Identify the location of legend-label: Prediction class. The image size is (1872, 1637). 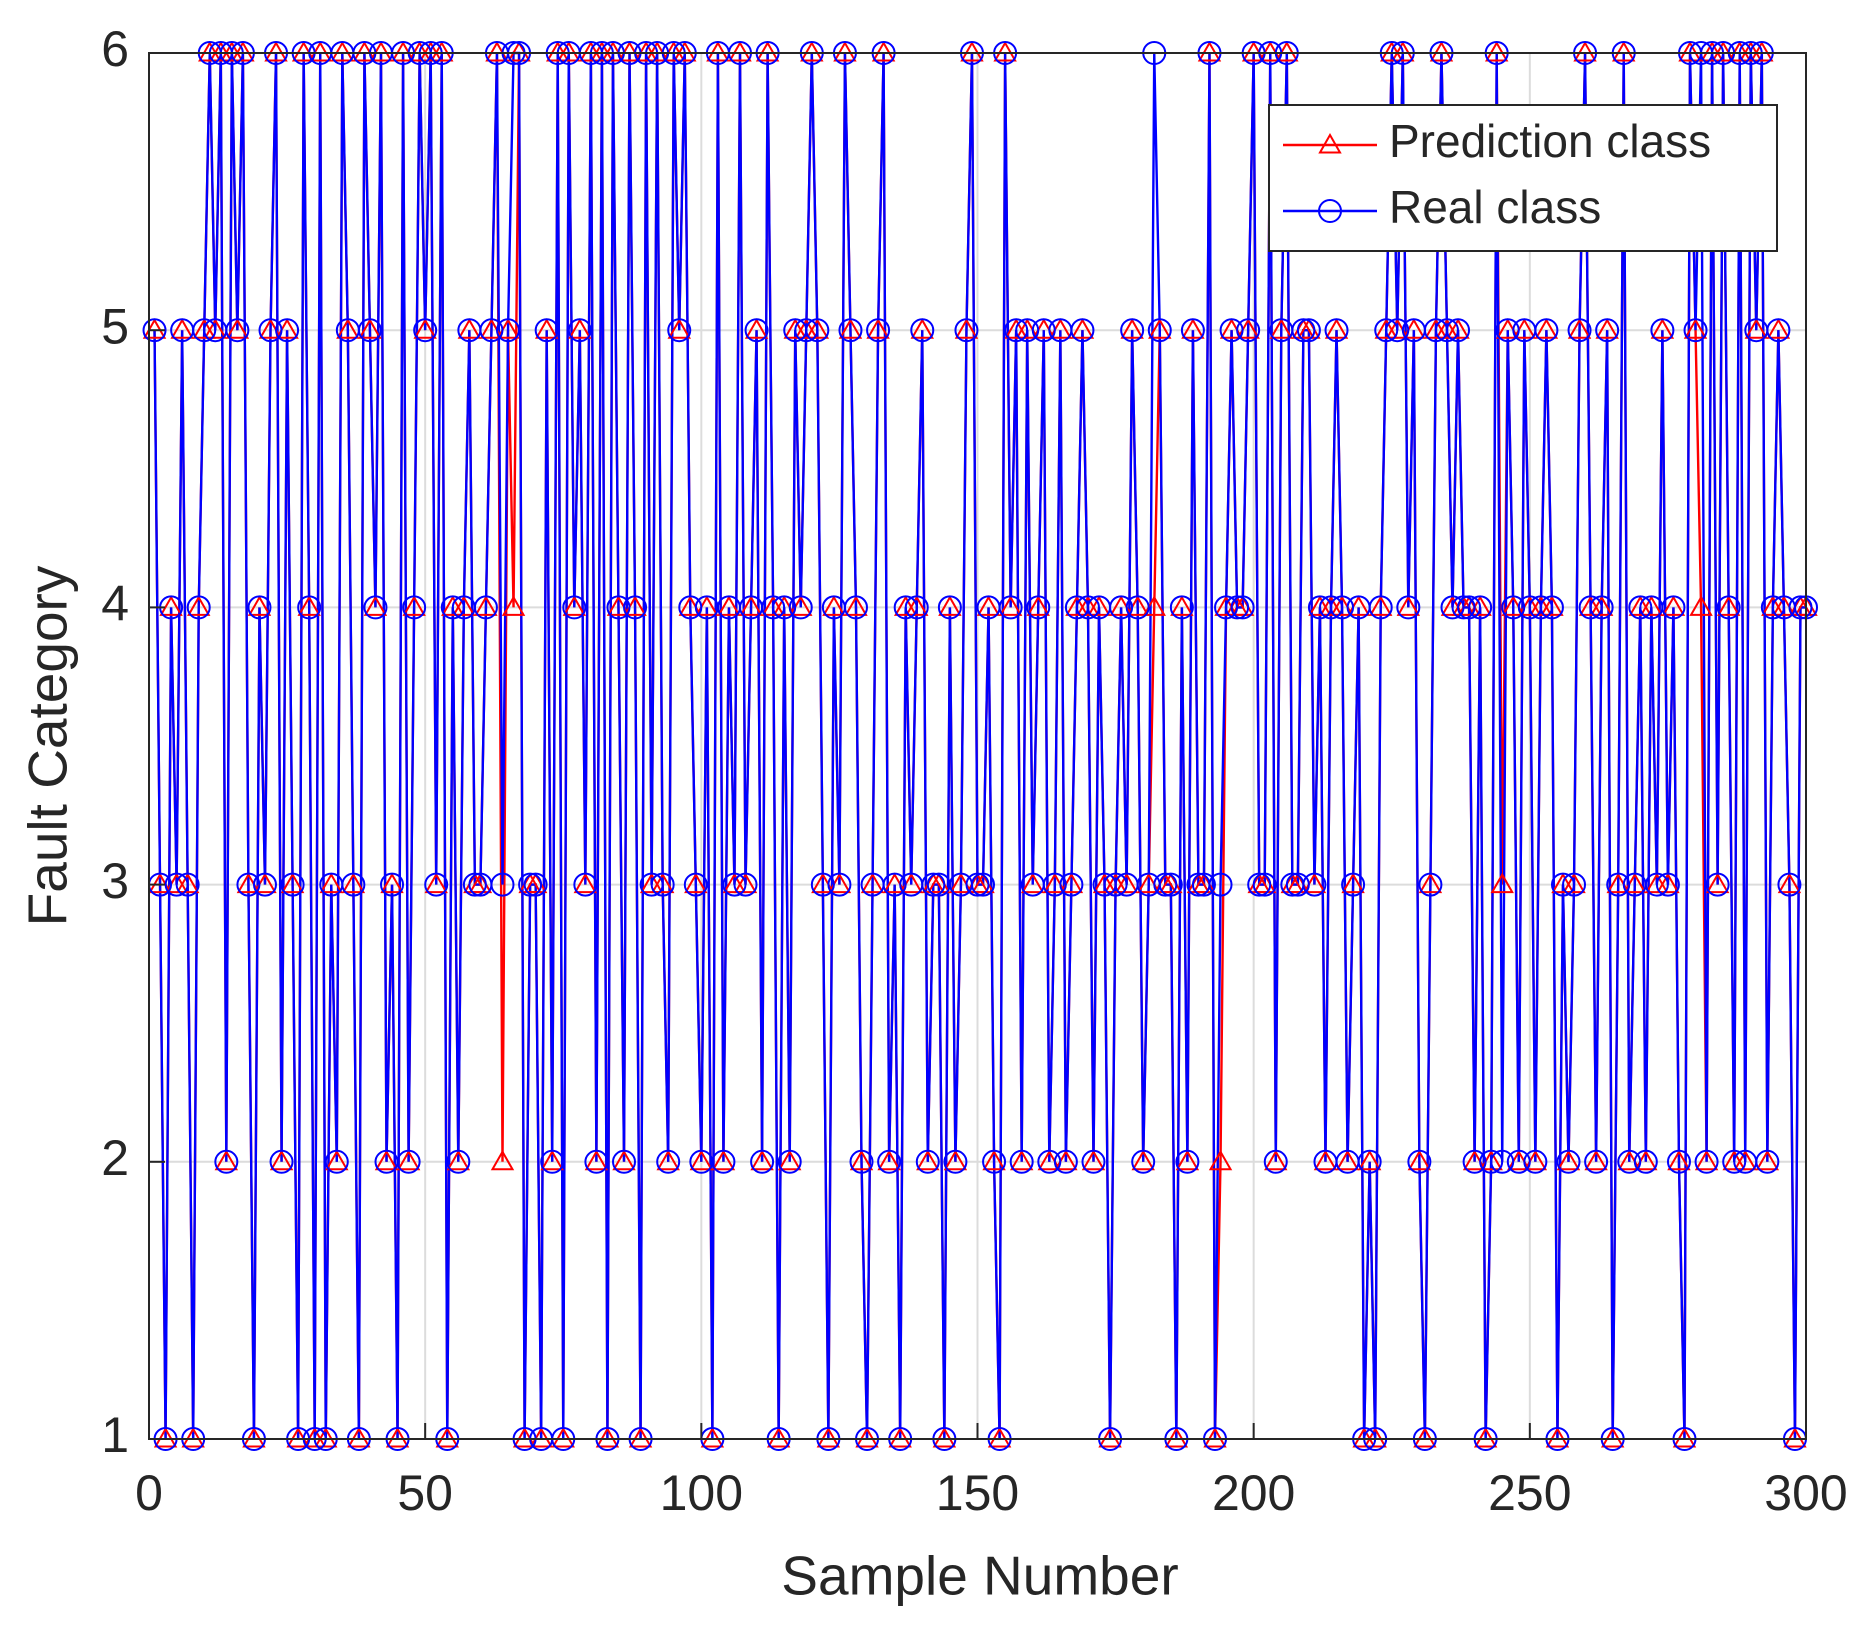
(1550, 141).